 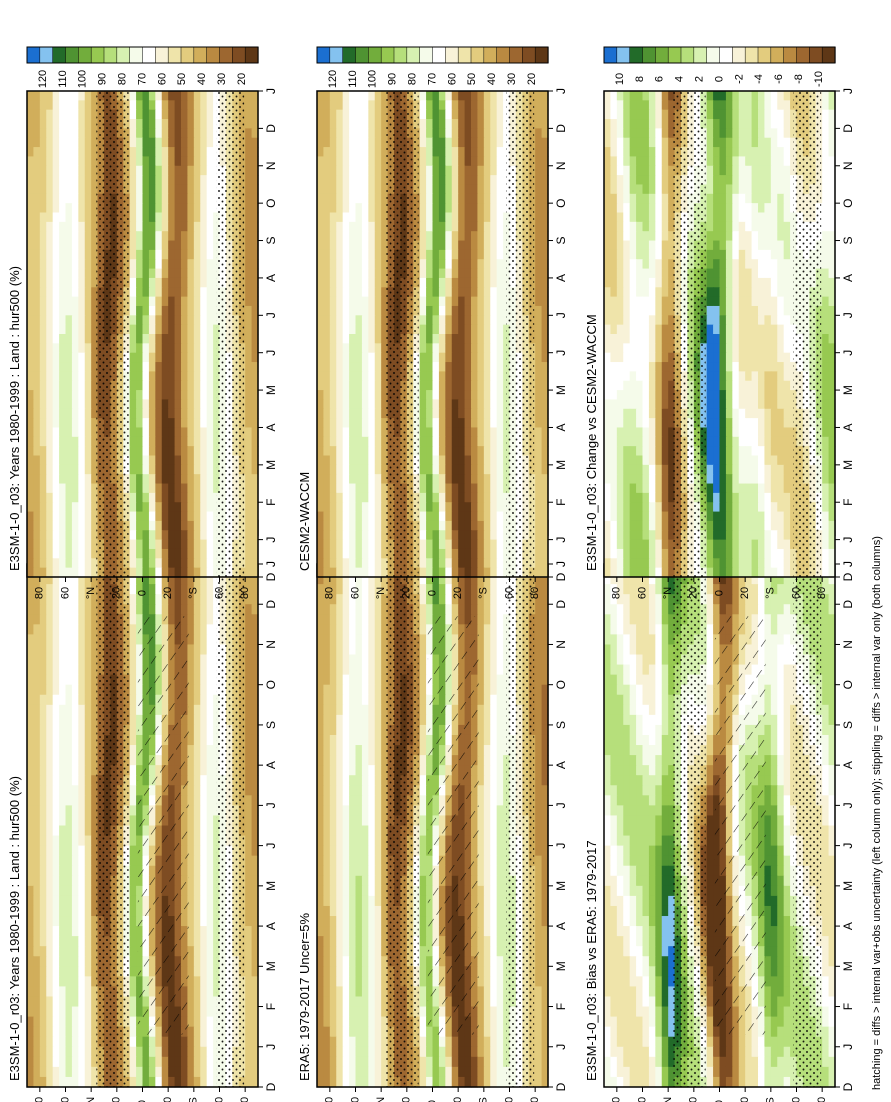 I want to click on x-tick-label: D, so click(x=271, y=128).